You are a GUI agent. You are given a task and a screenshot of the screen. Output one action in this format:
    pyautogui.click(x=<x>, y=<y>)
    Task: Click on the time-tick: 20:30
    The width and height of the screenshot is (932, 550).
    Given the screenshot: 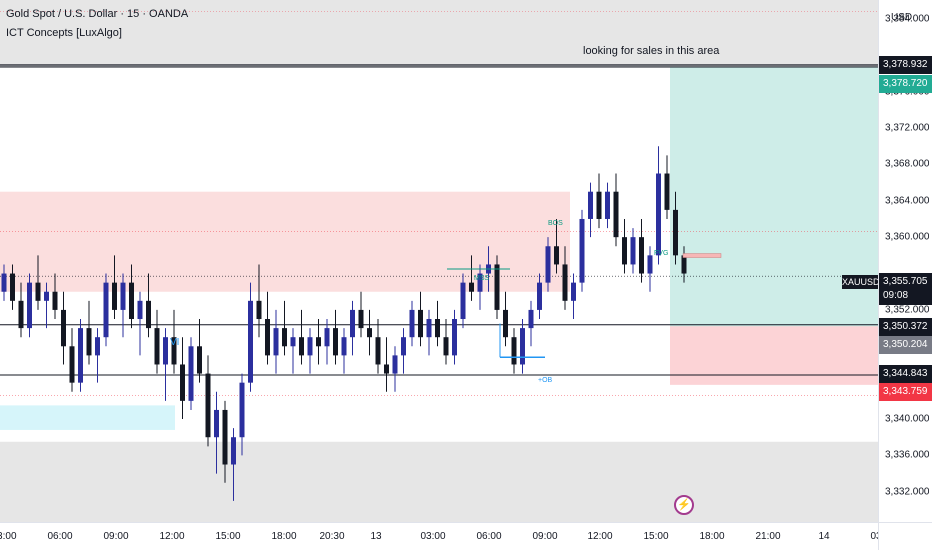 What is the action you would take?
    pyautogui.click(x=332, y=536)
    